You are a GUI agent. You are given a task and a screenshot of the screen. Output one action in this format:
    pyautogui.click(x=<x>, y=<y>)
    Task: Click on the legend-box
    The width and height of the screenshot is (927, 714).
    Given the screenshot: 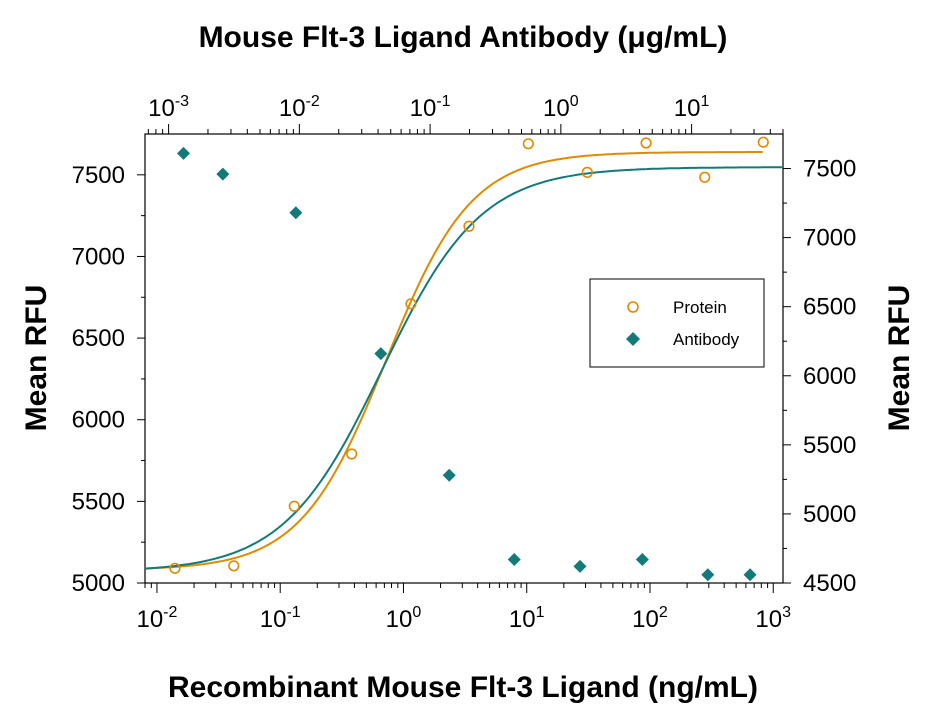 What is the action you would take?
    pyautogui.click(x=677, y=323)
    